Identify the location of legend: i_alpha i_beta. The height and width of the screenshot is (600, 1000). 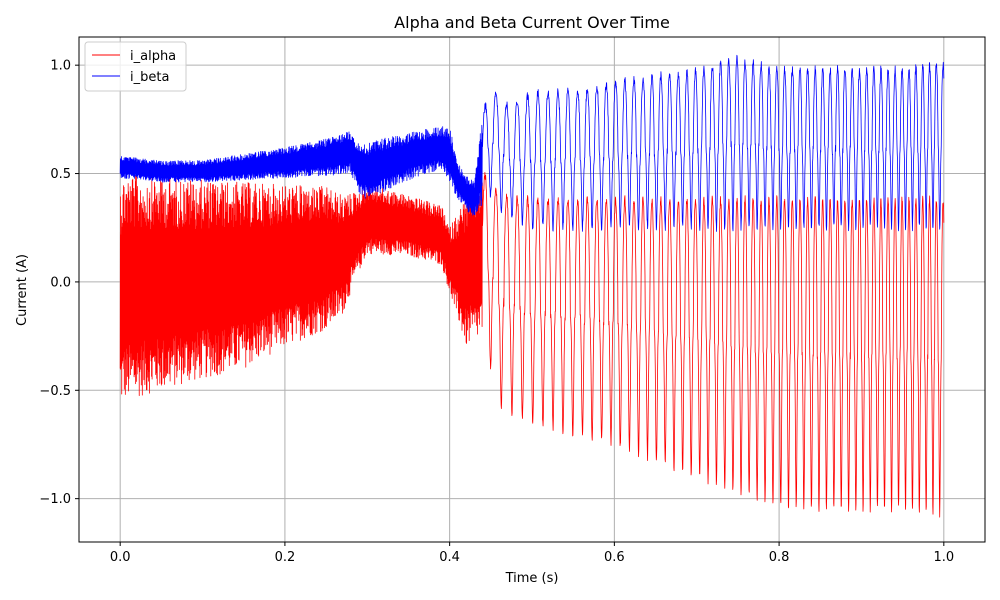
(135, 66).